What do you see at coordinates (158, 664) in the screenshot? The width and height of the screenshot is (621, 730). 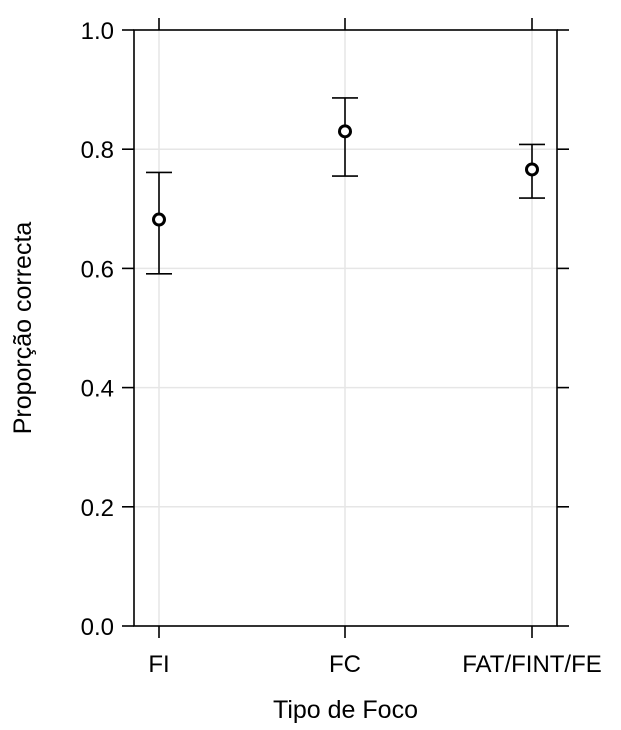 I see `x-tick-label: FI` at bounding box center [158, 664].